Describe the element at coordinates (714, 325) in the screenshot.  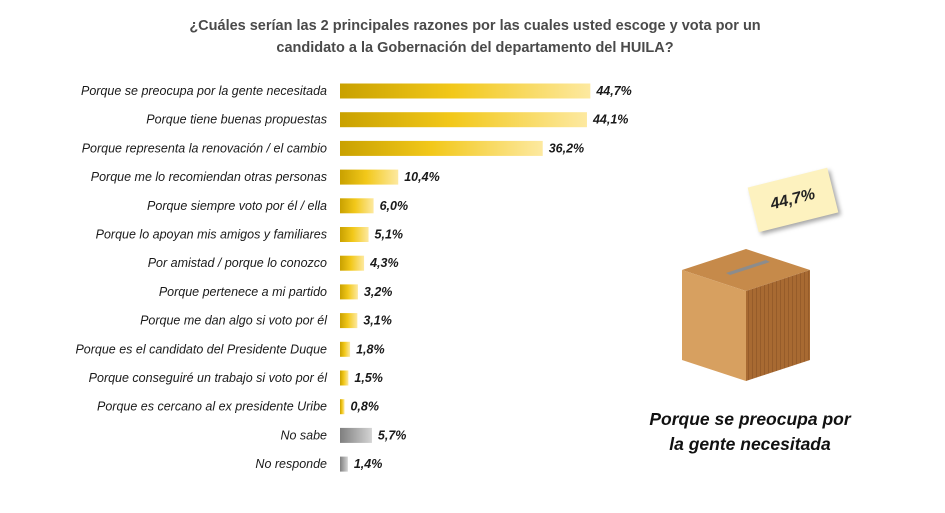
I see `ballot-box-front` at that location.